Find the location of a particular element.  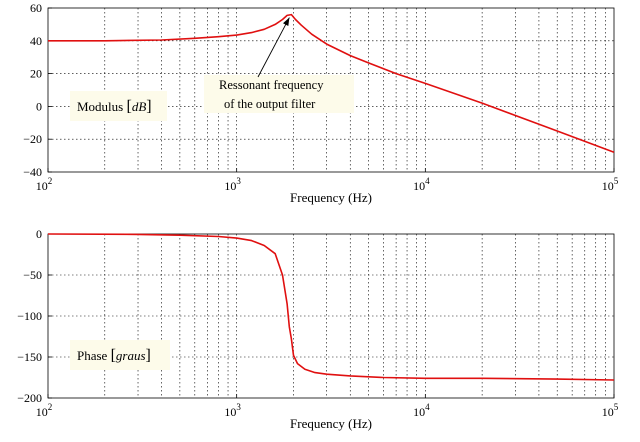

modulus-label-bg is located at coordinates (118, 106).